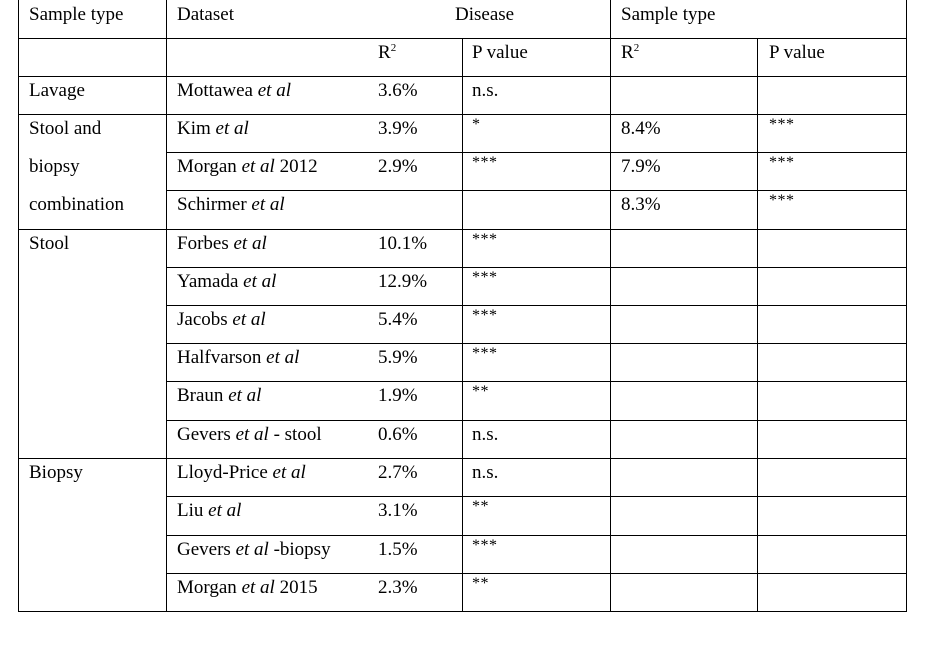  I want to click on dataset-cell: Lloyd-Price et al, so click(241, 473).